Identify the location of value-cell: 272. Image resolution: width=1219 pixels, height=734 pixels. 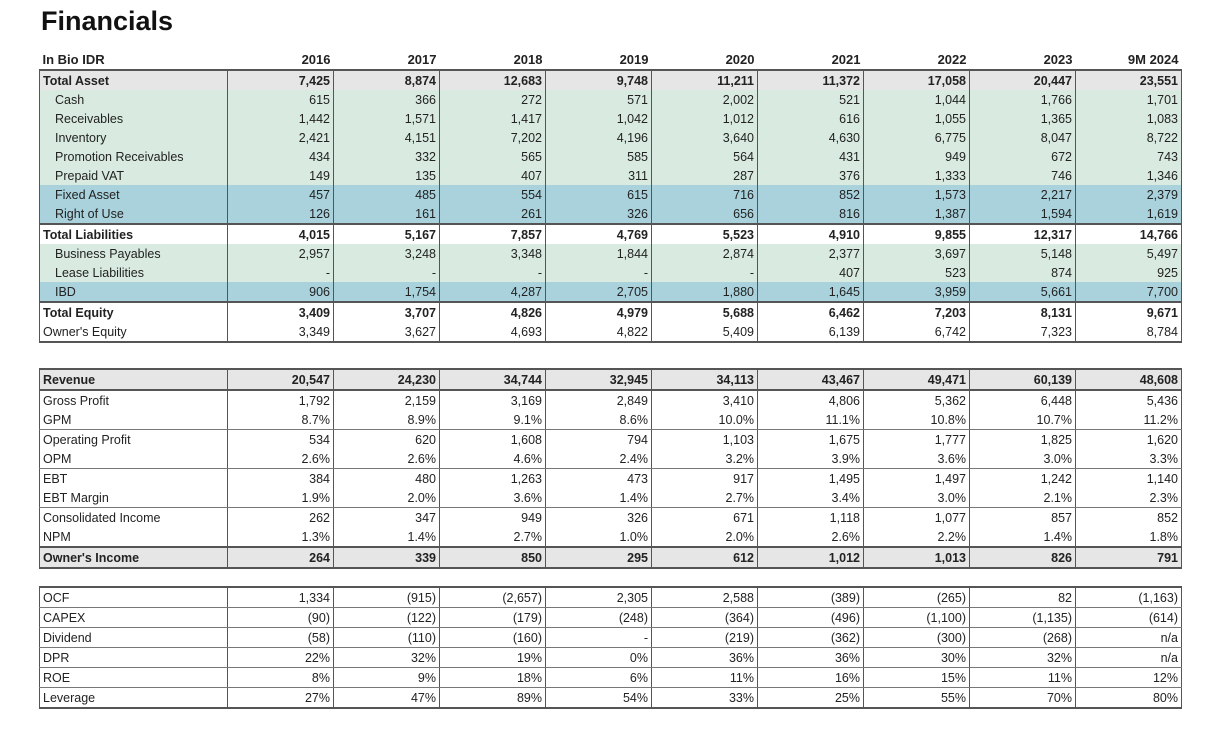
(492, 99).